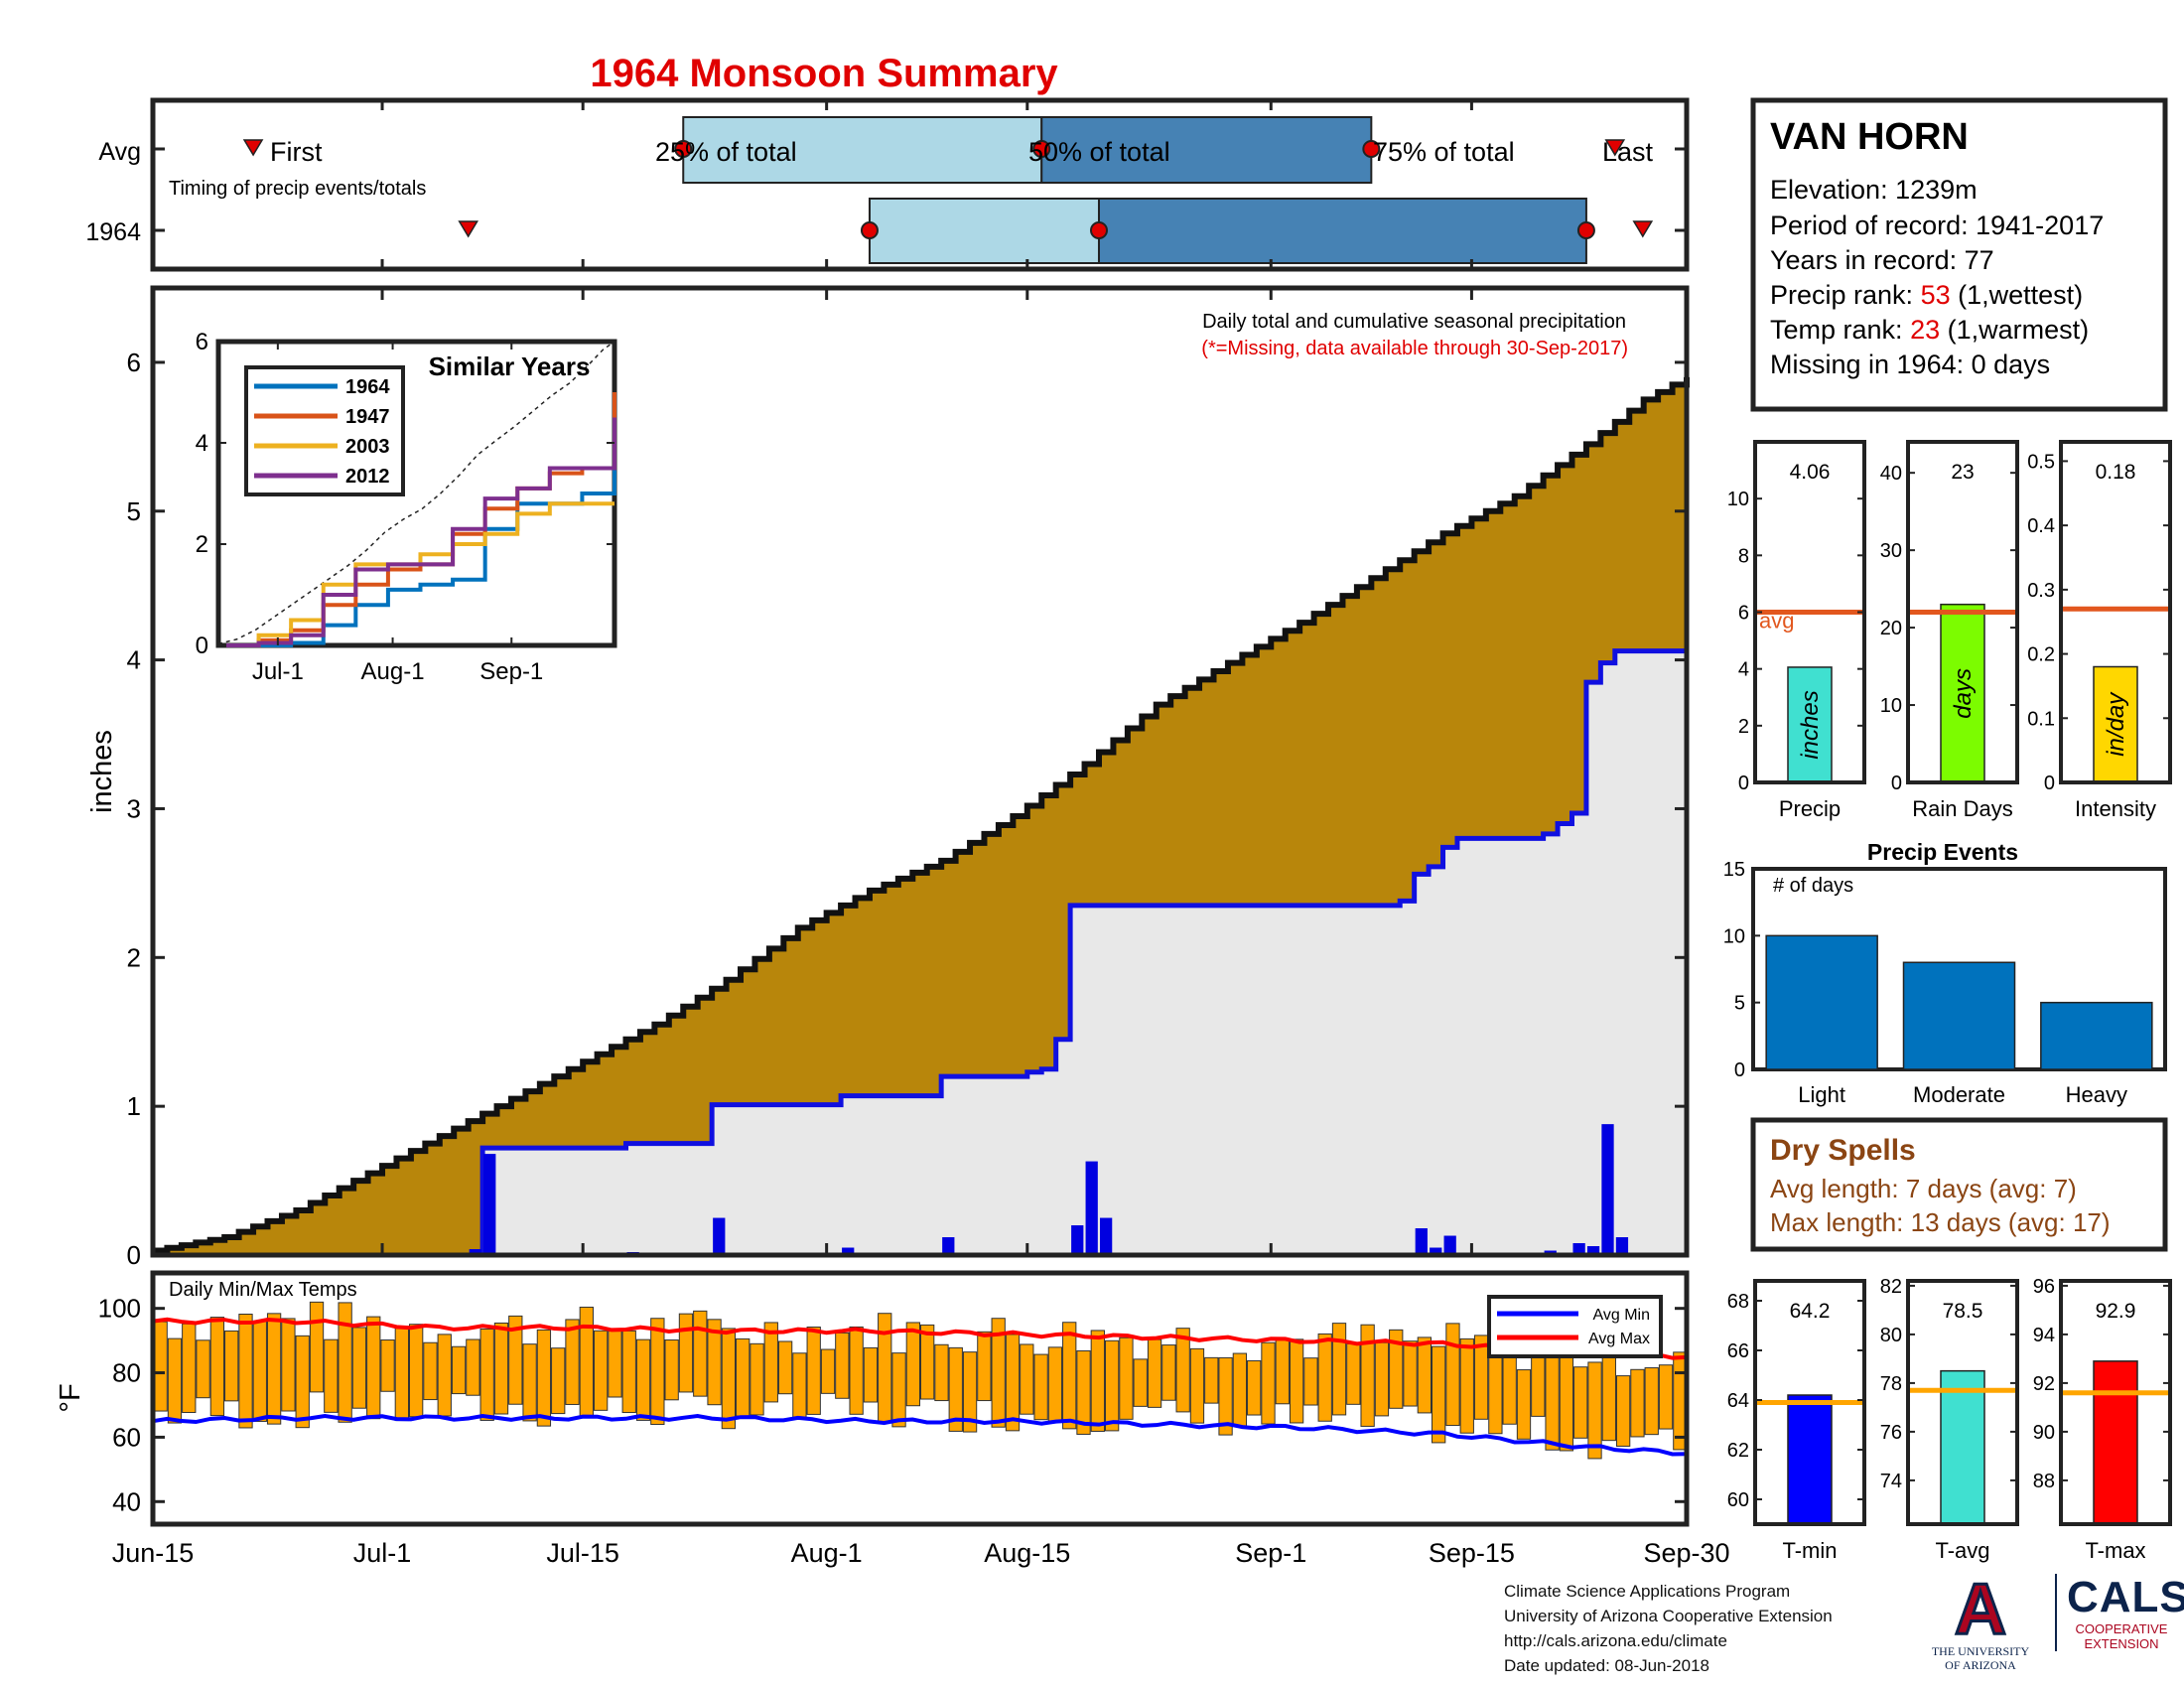 The image size is (2184, 1688). I want to click on small-chart-ytick-label: 62, so click(1738, 1451).